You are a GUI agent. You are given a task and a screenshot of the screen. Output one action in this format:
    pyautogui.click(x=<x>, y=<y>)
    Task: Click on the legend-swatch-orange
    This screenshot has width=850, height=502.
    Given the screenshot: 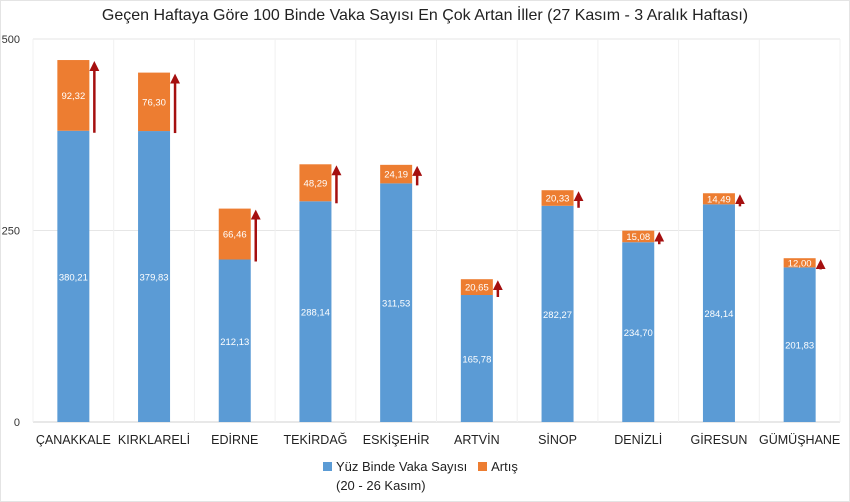 What is the action you would take?
    pyautogui.click(x=483, y=466)
    